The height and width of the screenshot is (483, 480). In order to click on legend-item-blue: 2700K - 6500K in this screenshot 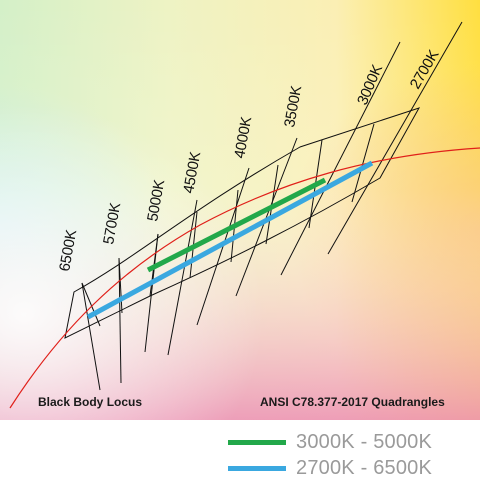, I will do `click(330, 468)`.